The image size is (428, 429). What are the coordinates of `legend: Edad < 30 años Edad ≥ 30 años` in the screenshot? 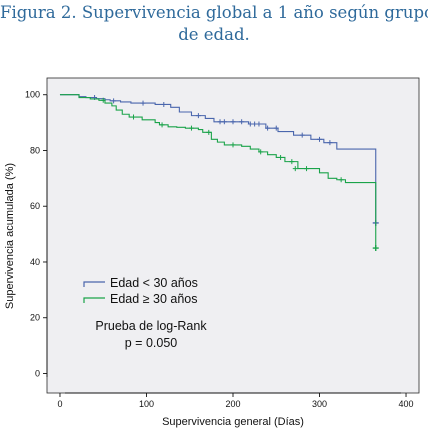 It's located at (140, 291).